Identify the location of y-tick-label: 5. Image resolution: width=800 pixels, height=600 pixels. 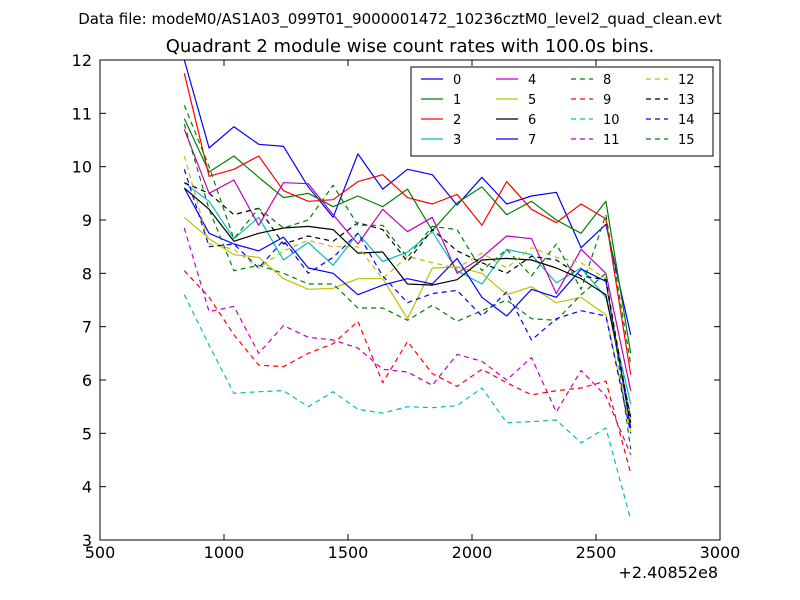
(87, 433).